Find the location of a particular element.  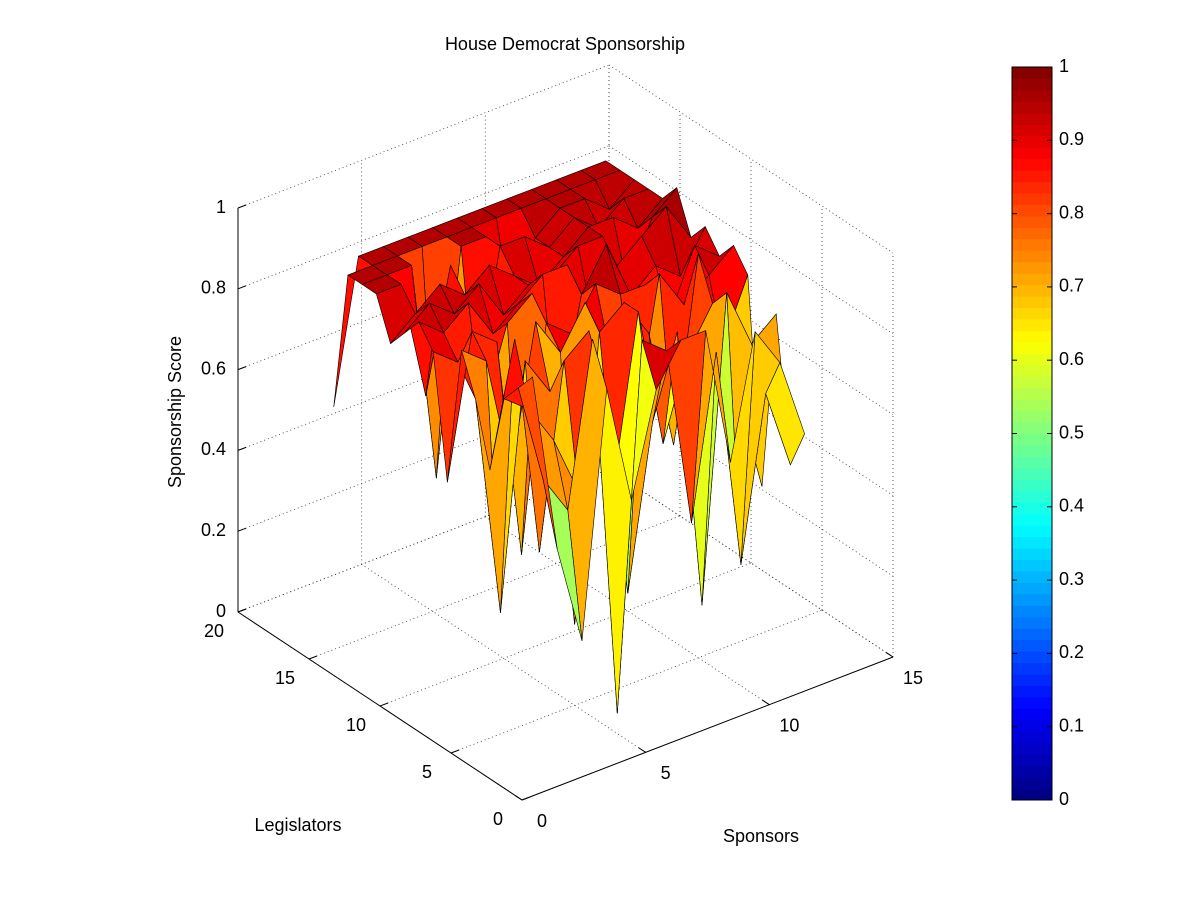

colorbar-tick-label: 0.9 is located at coordinates (1071, 139).